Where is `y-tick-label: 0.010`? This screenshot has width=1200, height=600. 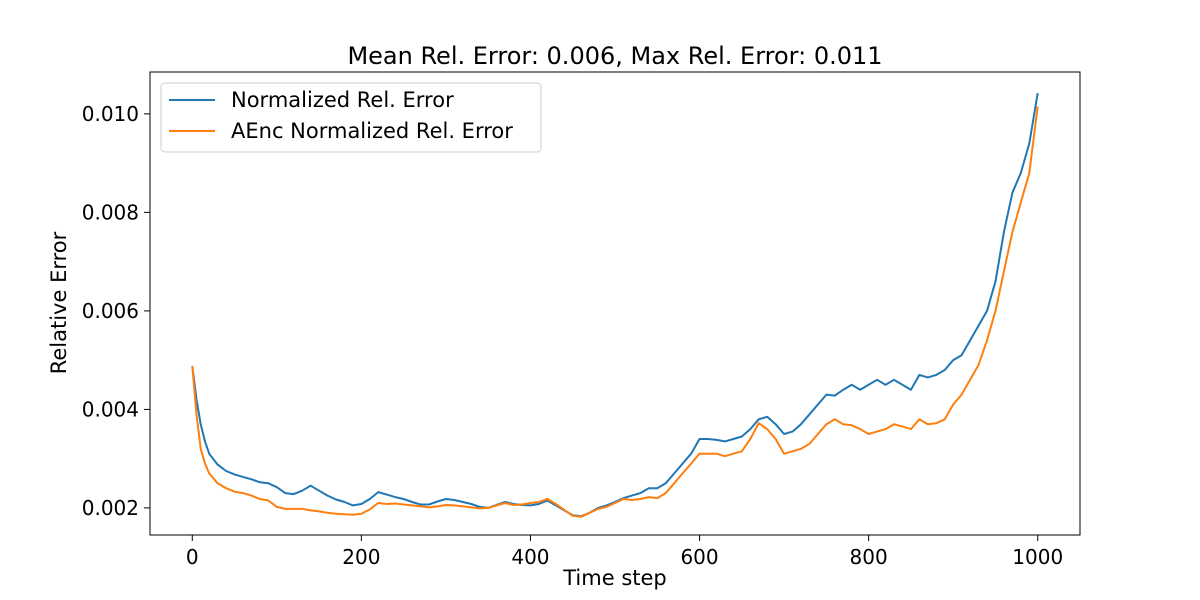
y-tick-label: 0.010 is located at coordinates (110, 114).